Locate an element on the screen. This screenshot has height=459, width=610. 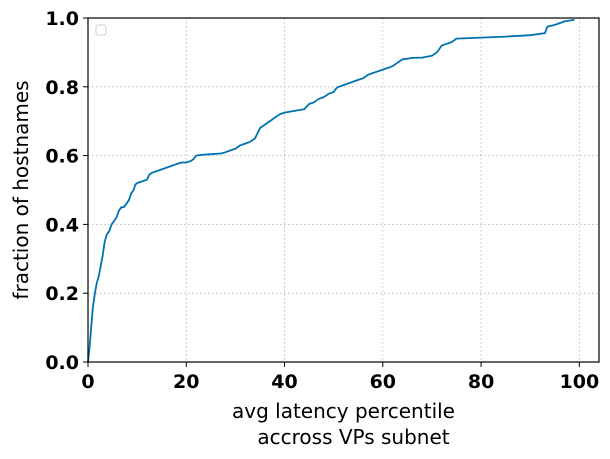
legend-box is located at coordinates (101, 30).